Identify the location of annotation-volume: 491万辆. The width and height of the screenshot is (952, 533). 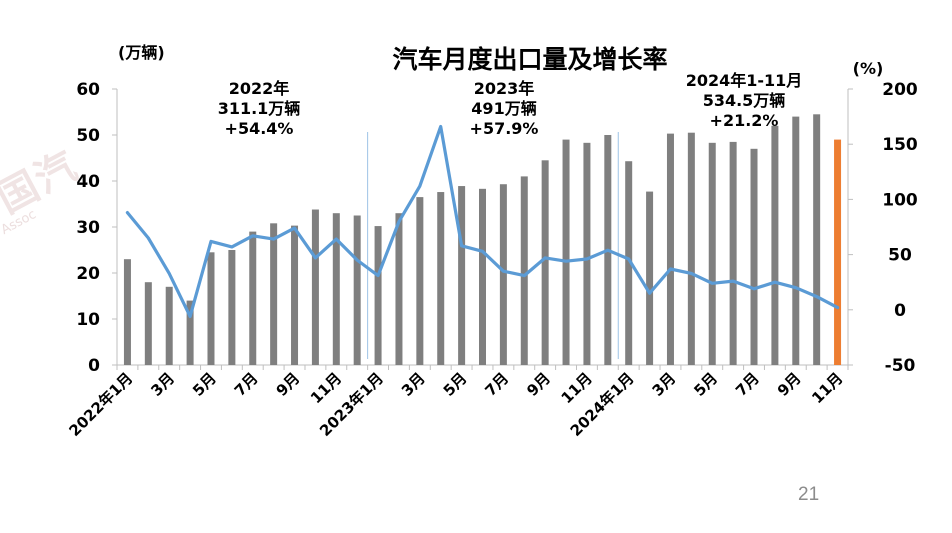
(503, 108).